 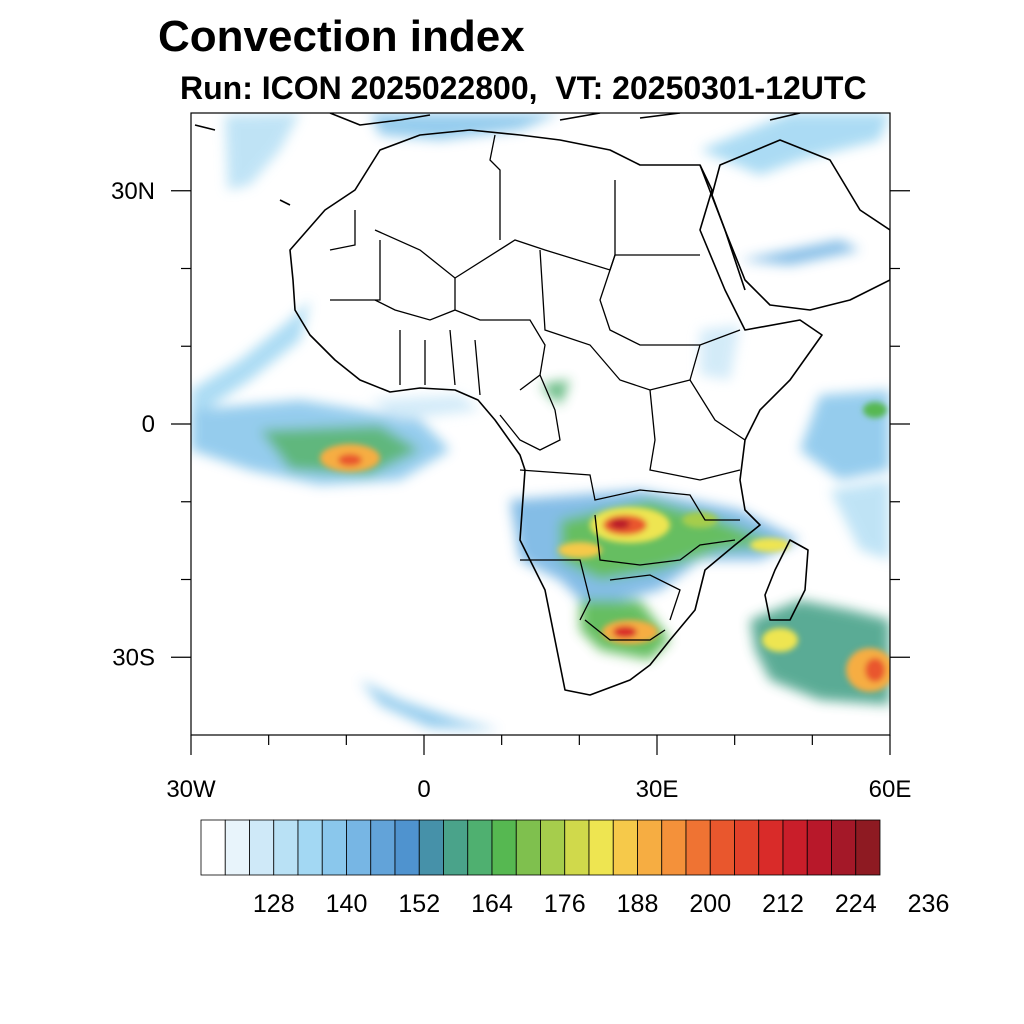 I want to click on colorbar-label: 236, so click(x=929, y=904).